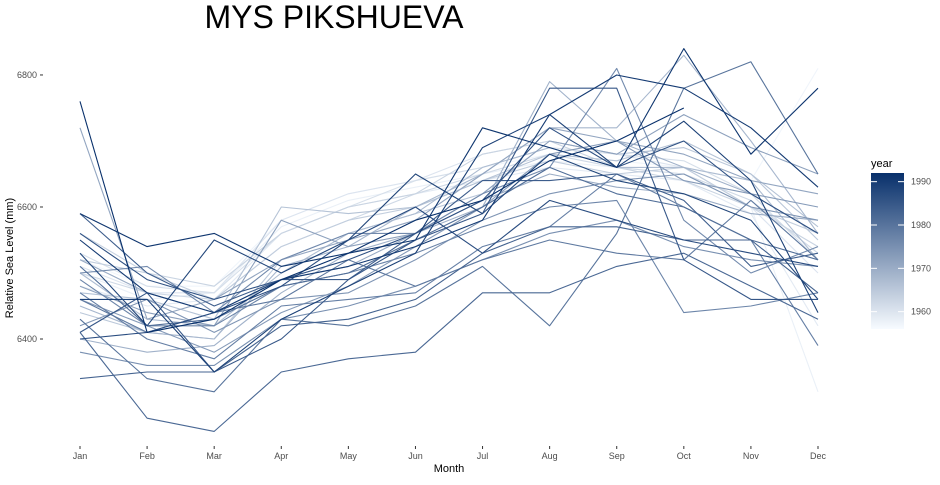 The width and height of the screenshot is (940, 485). I want to click on colorbar-tick-label: 1960, so click(921, 312).